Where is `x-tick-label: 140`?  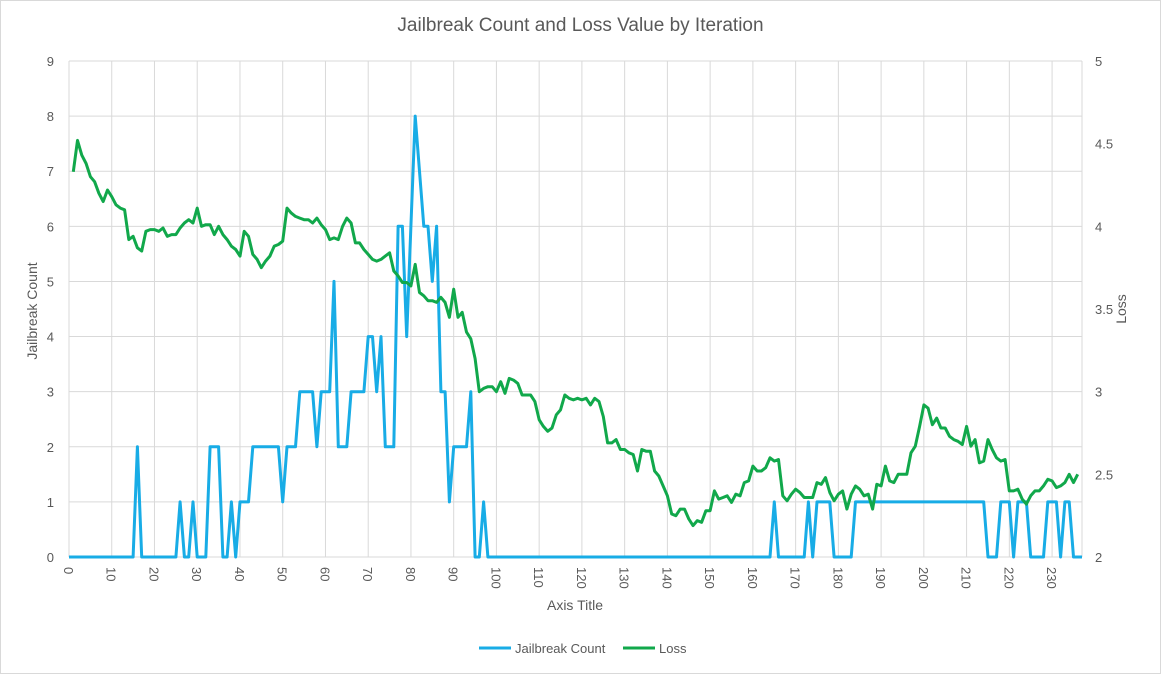
x-tick-label: 140 is located at coordinates (666, 578).